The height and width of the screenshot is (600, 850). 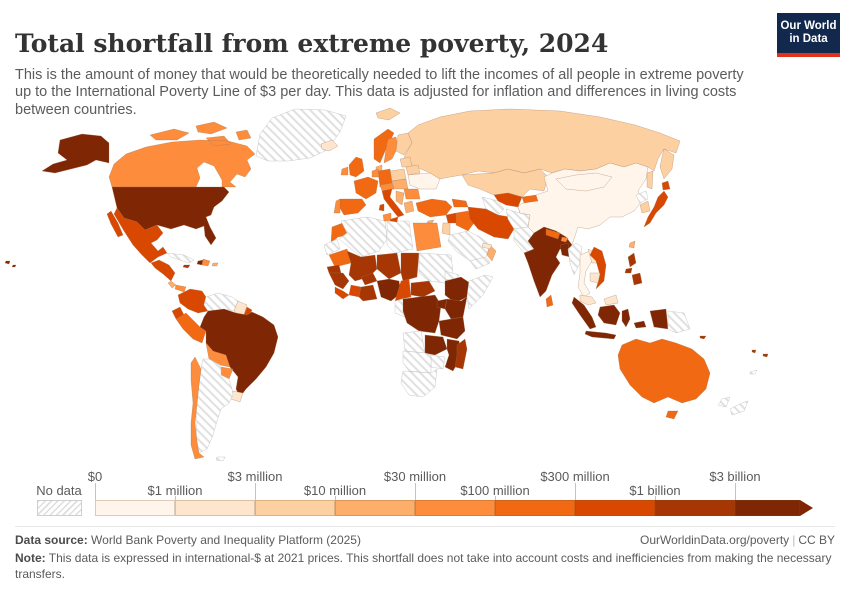 What do you see at coordinates (414, 342) in the screenshot?
I see `country-angola` at bounding box center [414, 342].